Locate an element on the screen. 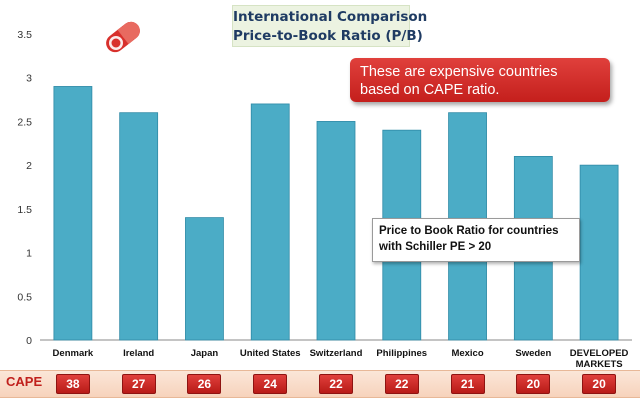  cape-value-badge: 38 is located at coordinates (72, 384).